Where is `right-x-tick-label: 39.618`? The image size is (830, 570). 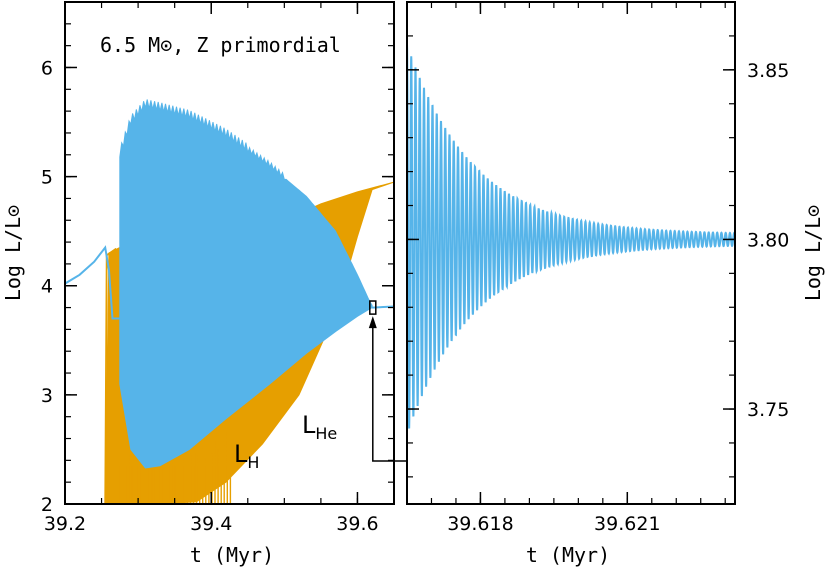
right-x-tick-label: 39.618 is located at coordinates (480, 524).